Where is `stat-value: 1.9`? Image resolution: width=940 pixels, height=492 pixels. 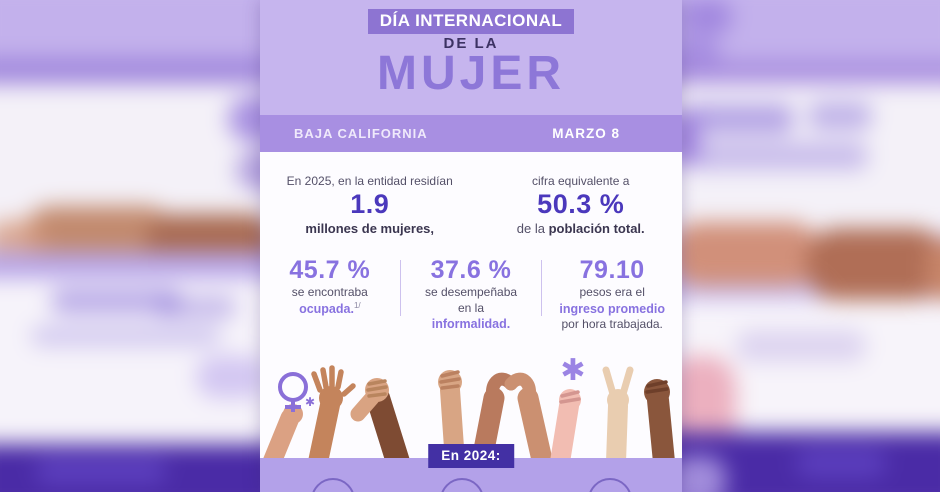
stat-value: 1.9 is located at coordinates (370, 204).